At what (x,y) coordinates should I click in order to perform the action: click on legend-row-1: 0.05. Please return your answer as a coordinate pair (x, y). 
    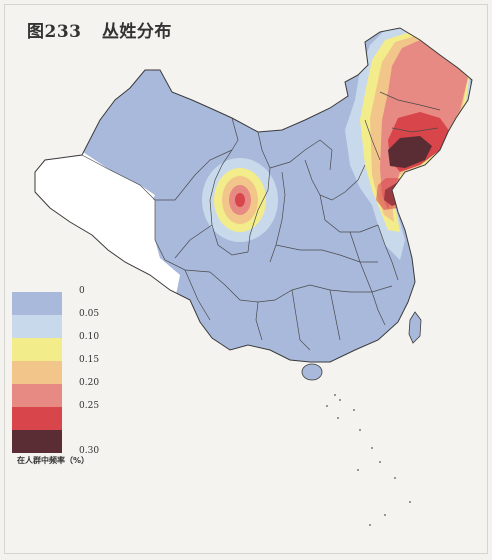
    Looking at the image, I should click on (67, 323).